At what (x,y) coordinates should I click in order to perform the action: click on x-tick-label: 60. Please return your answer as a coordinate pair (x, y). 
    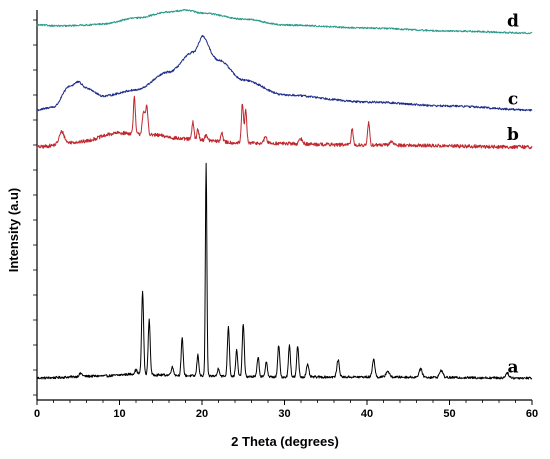
    Looking at the image, I should click on (532, 414).